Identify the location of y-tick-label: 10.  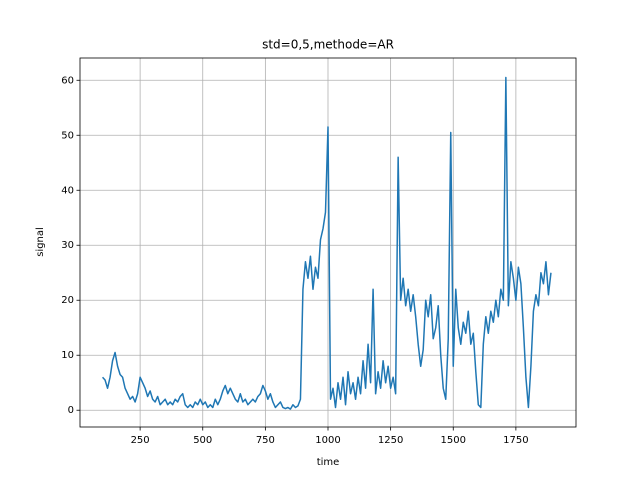
(67, 355).